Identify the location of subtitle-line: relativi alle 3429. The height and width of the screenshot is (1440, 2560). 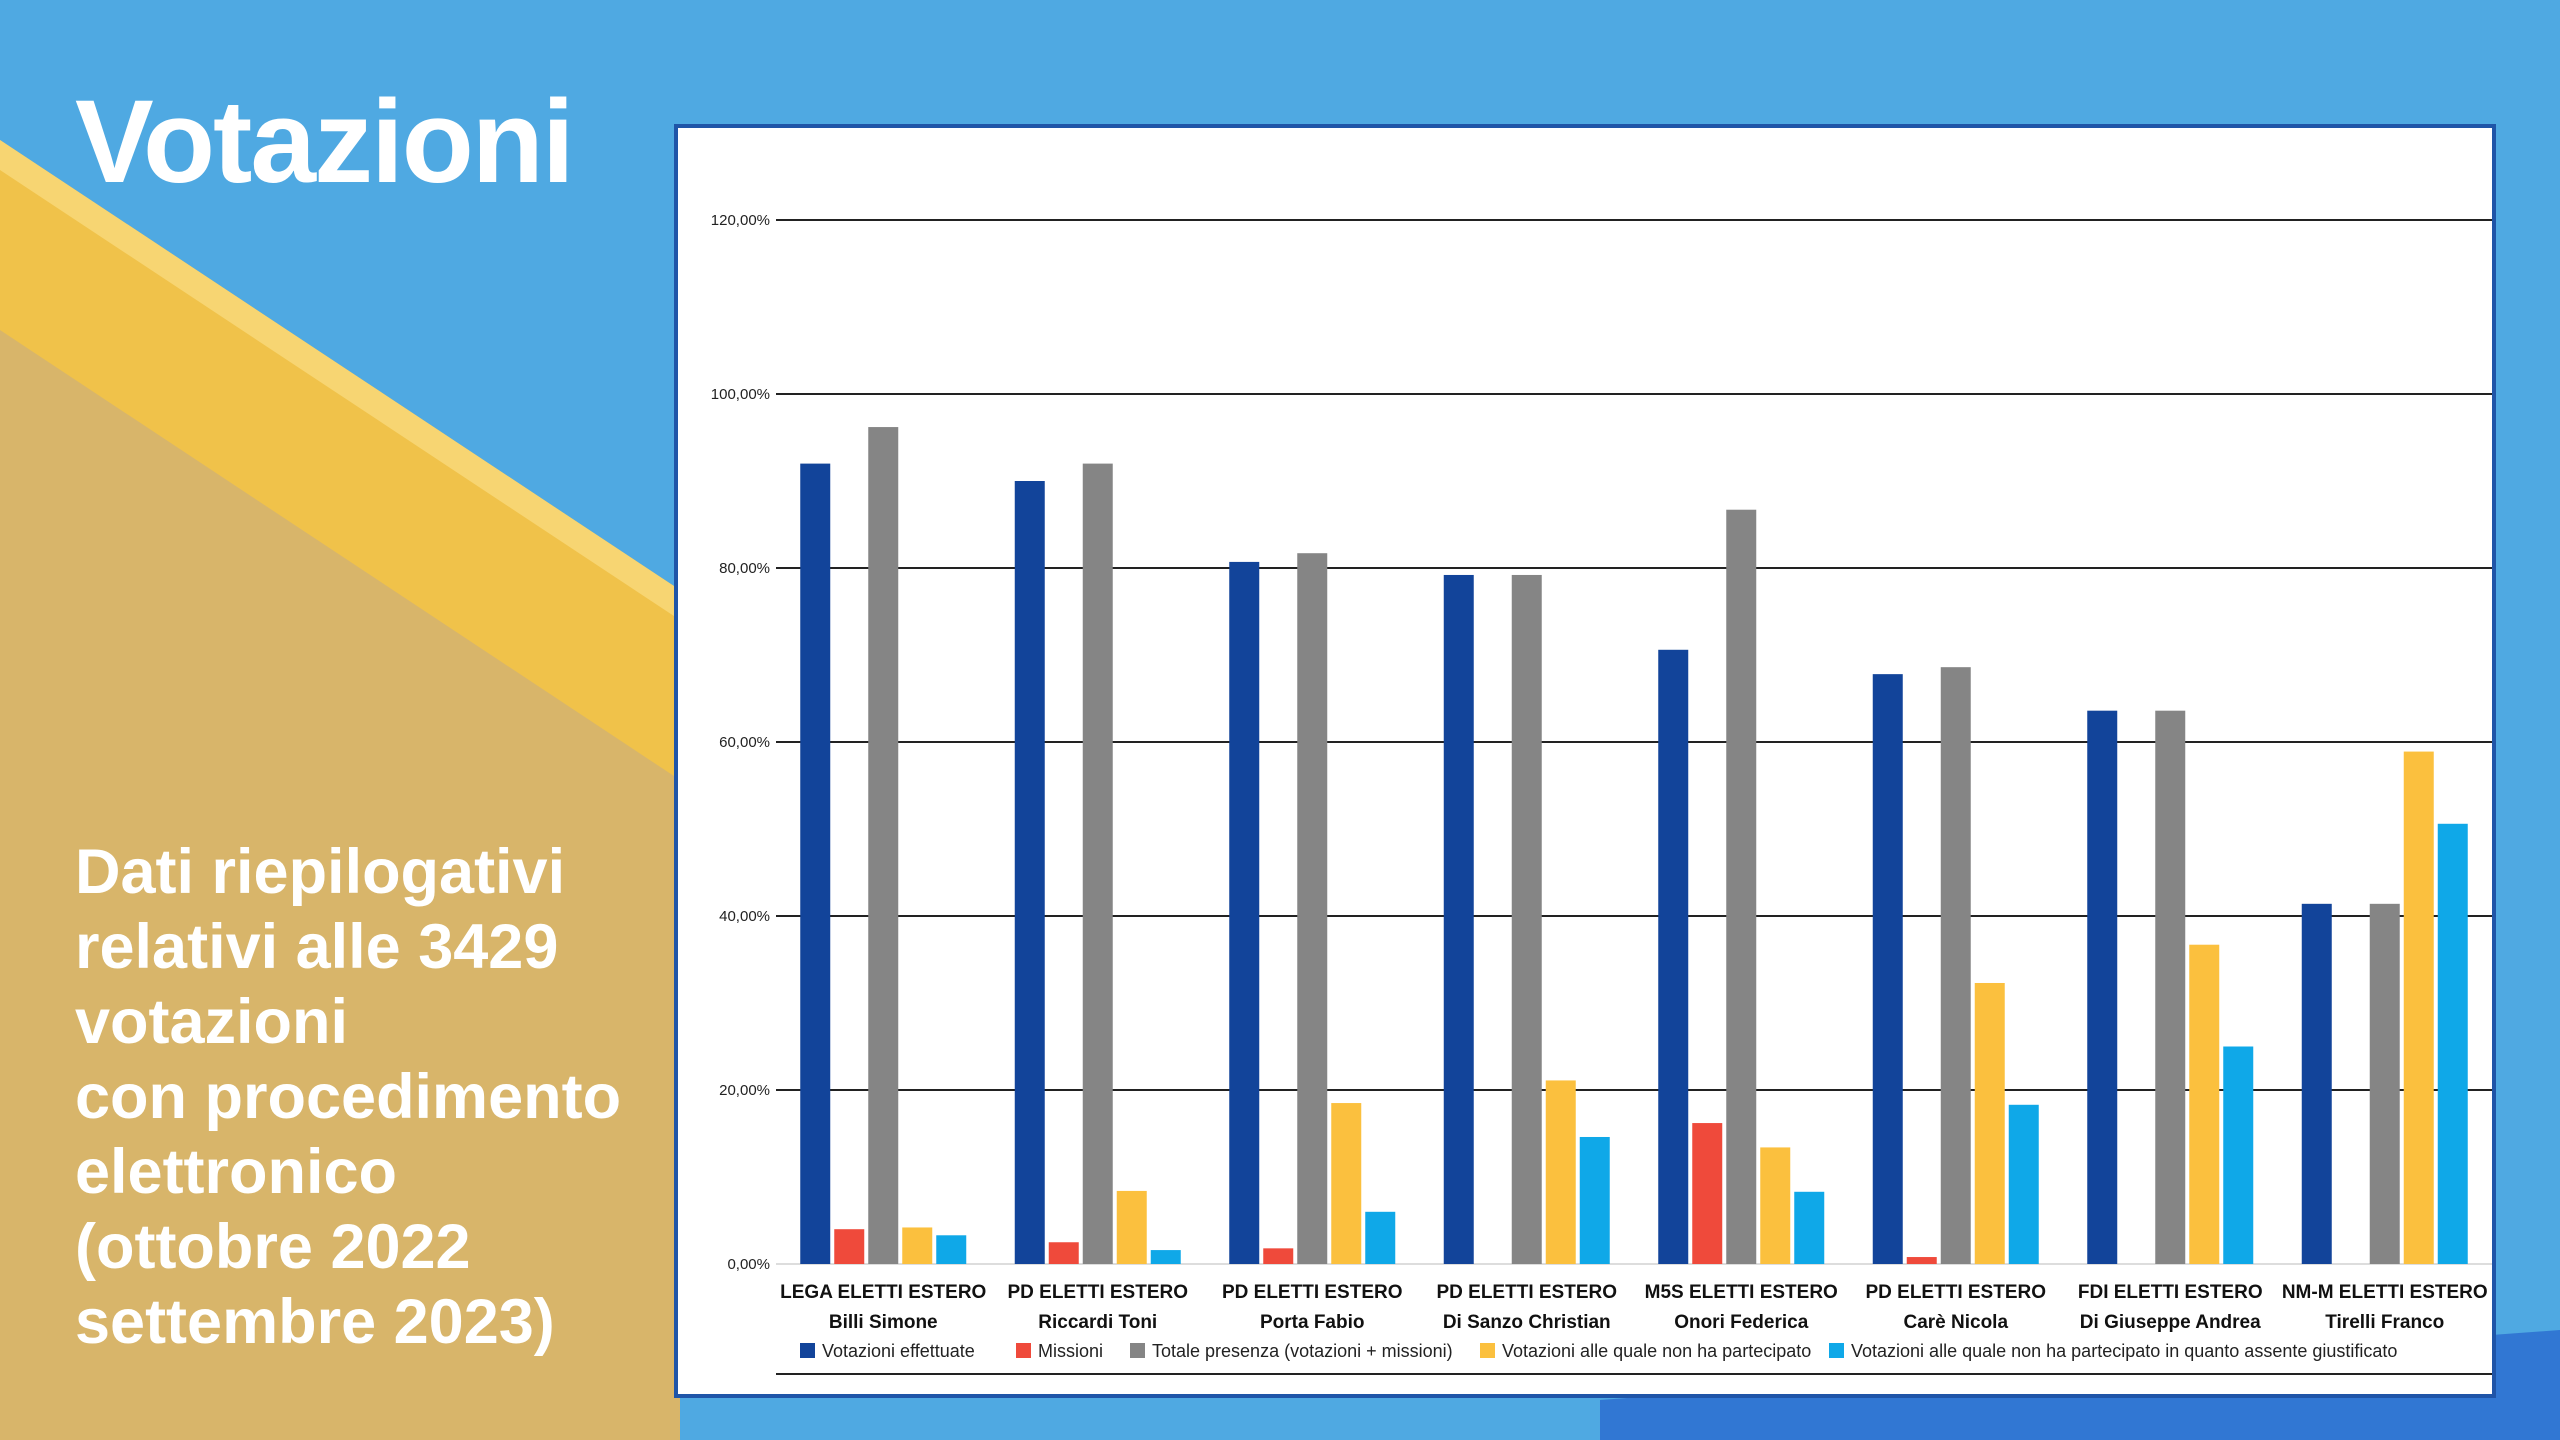
(317, 947).